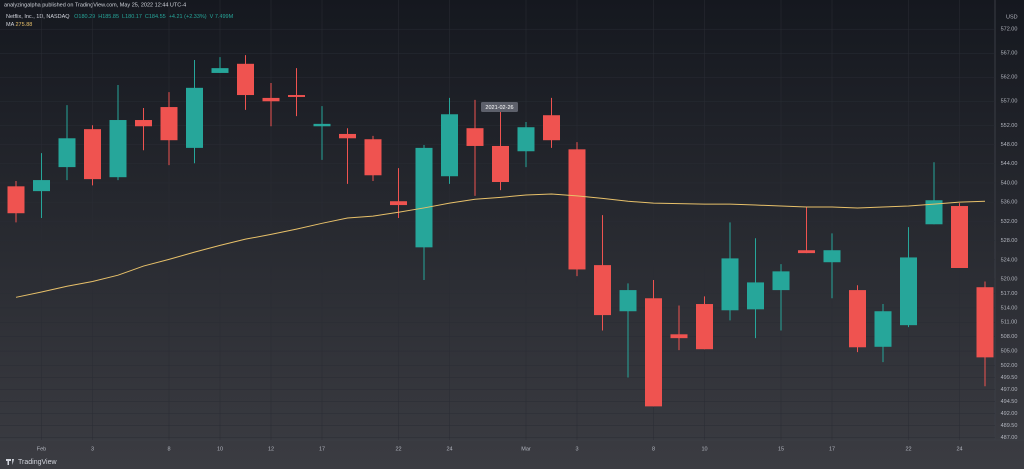 This screenshot has width=1024, height=469. What do you see at coordinates (1009, 323) in the screenshot?
I see `y-tick-label: 511.00` at bounding box center [1009, 323].